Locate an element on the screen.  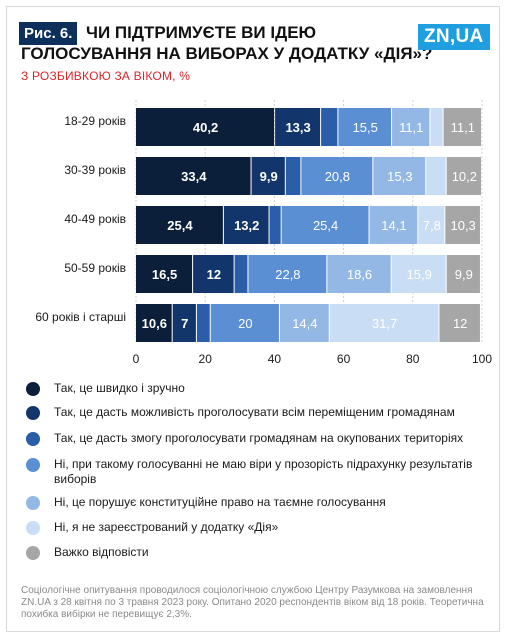
bar-value-label: 15,3 is located at coordinates (399, 176).